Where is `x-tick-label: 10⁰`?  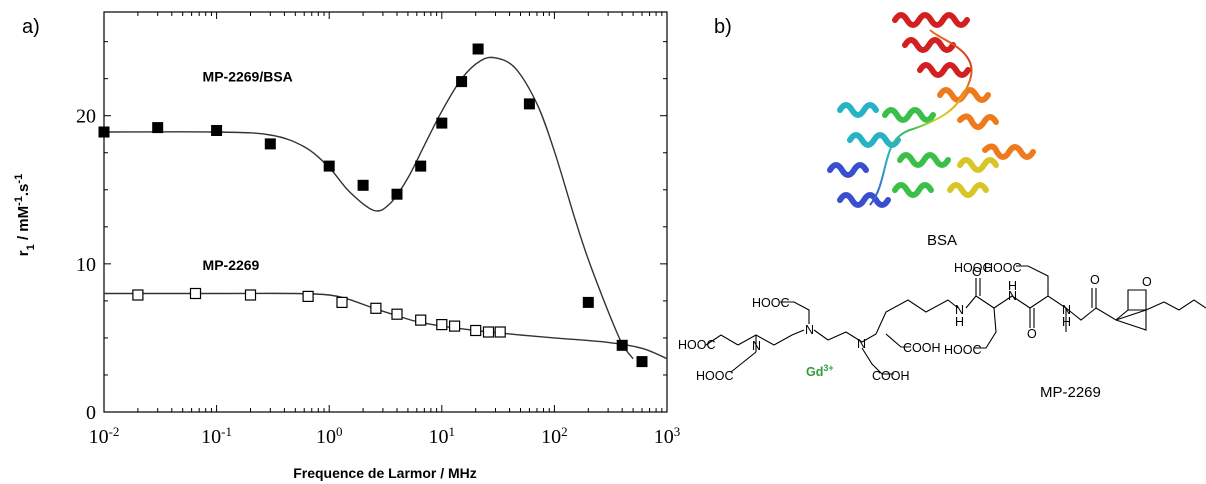
x-tick-label: 10⁰ is located at coordinates (329, 436).